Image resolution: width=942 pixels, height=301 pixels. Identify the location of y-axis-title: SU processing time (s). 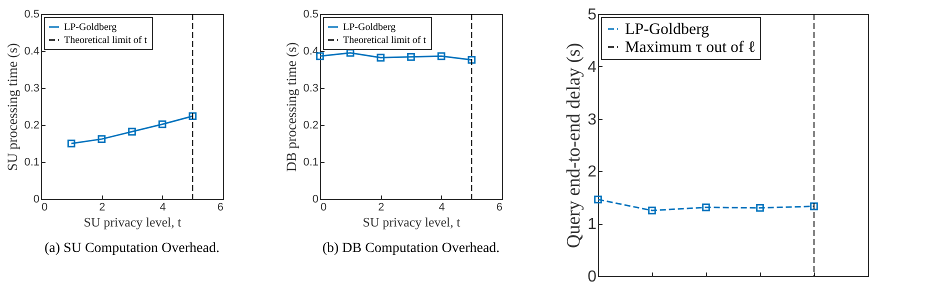
(14, 106).